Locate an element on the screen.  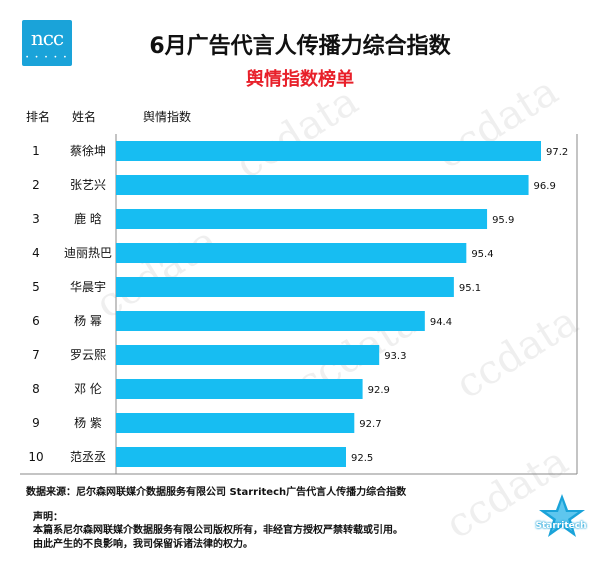
starritech-label: Starritech is located at coordinates (561, 526).